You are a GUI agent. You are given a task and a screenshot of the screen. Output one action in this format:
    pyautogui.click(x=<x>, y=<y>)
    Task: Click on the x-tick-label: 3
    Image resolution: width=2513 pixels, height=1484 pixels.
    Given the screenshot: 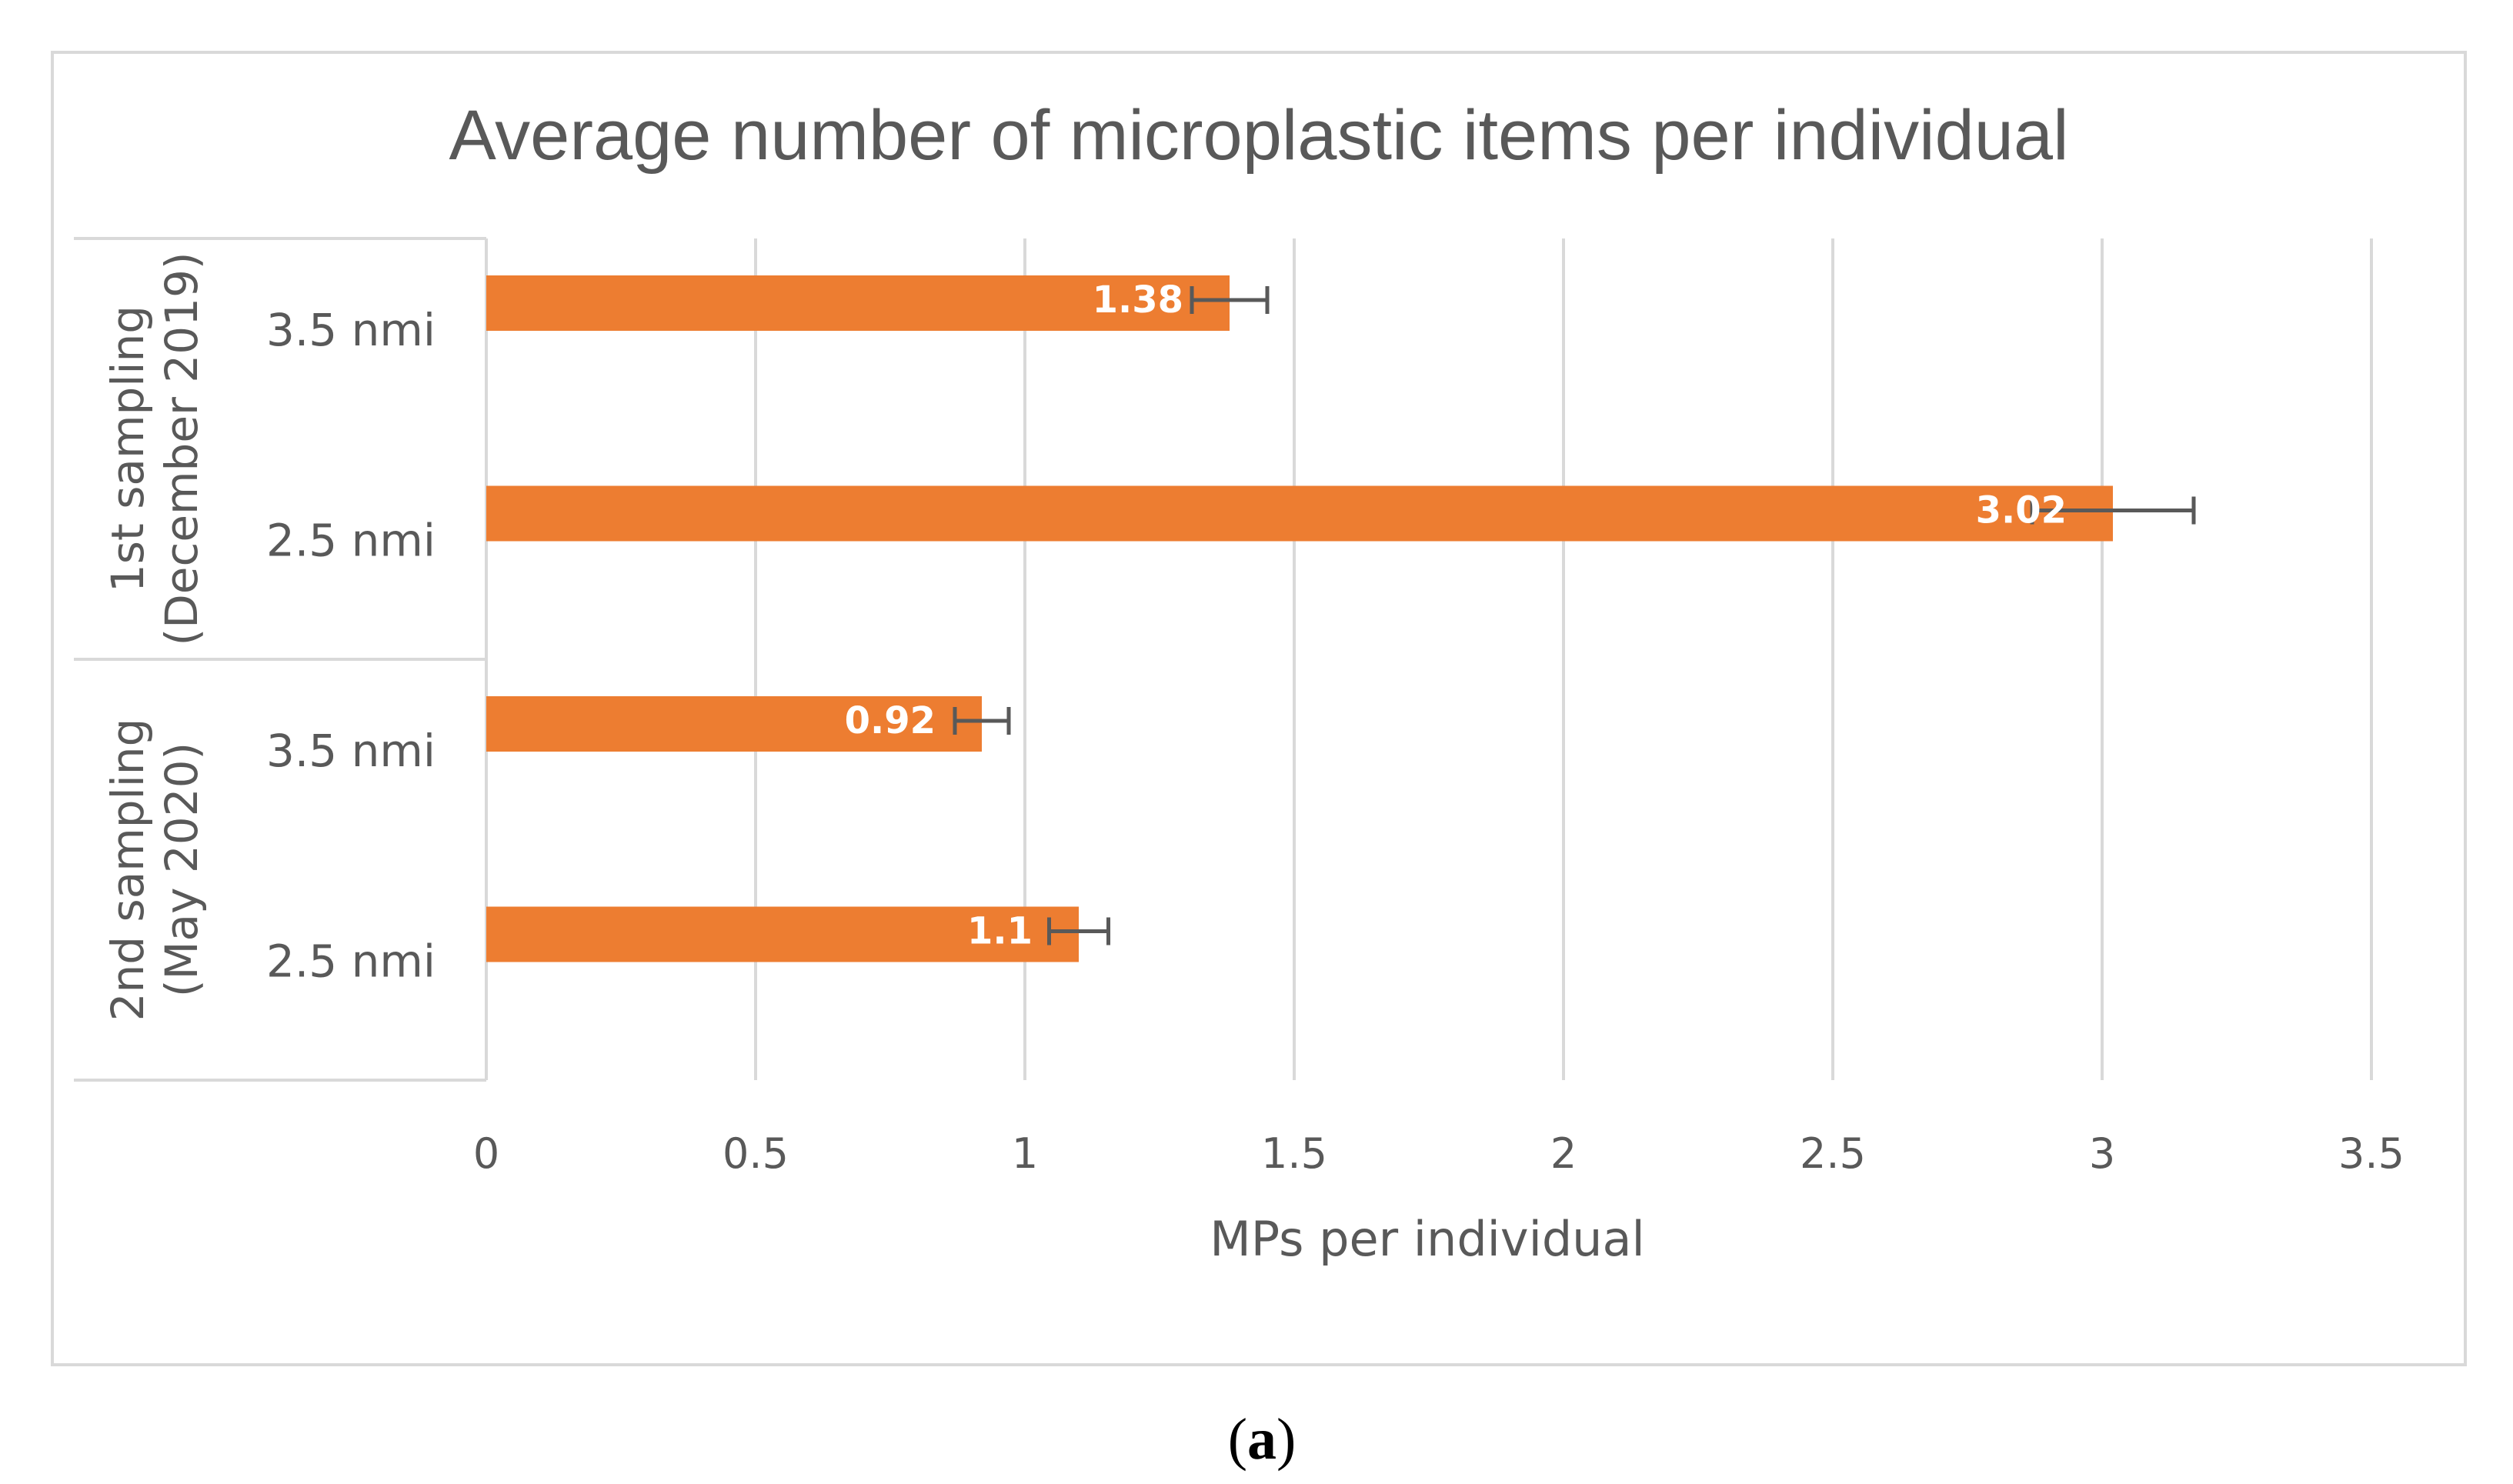 What is the action you would take?
    pyautogui.click(x=2102, y=1153)
    